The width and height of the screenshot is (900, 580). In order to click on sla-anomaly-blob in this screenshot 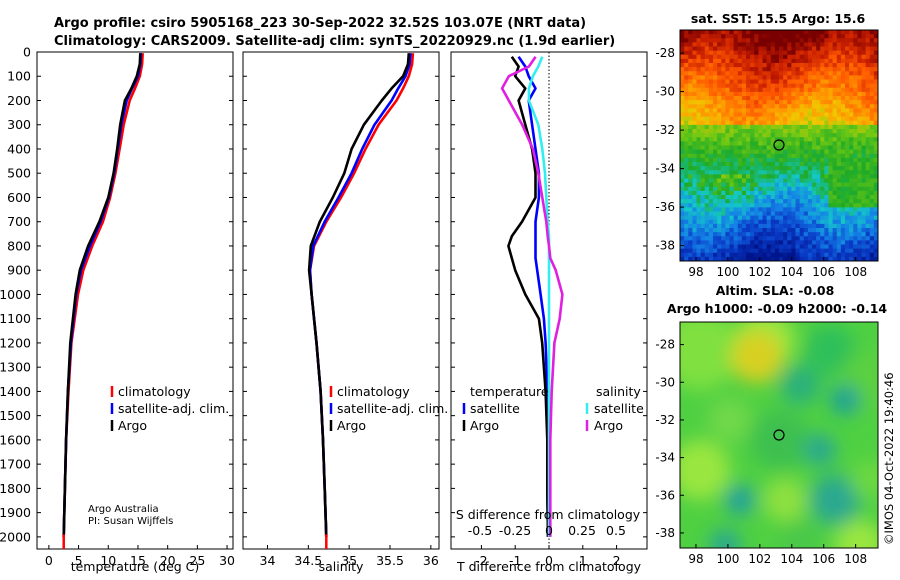, I will do `click(830, 350)`.